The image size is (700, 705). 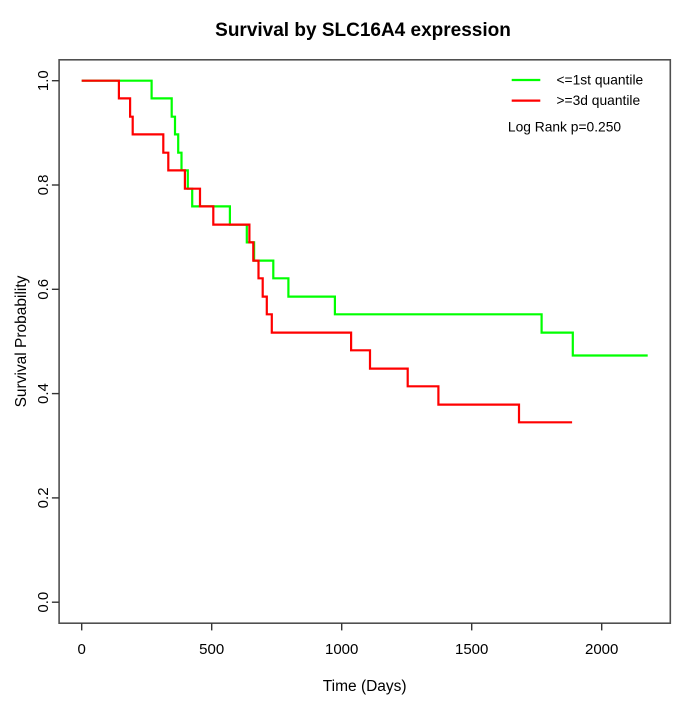 I want to click on y-axis-label: Survival Probability, so click(x=21, y=341).